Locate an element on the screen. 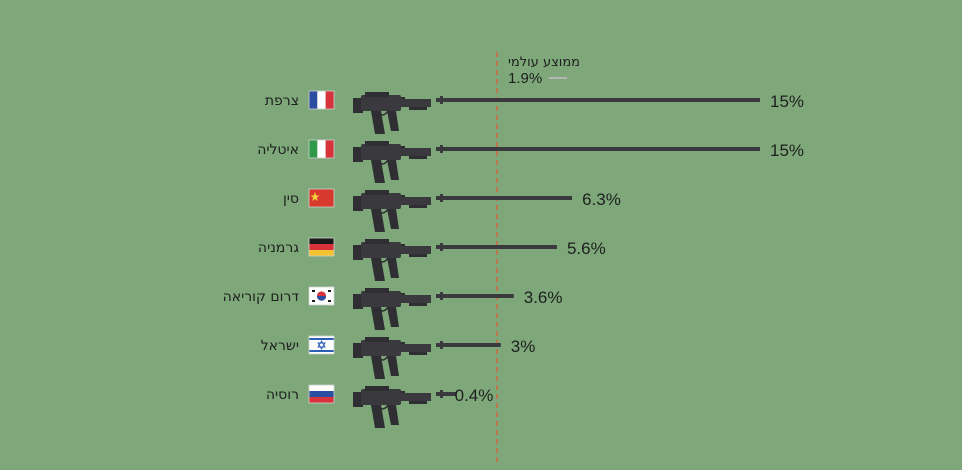  italy-flag is located at coordinates (321, 149).